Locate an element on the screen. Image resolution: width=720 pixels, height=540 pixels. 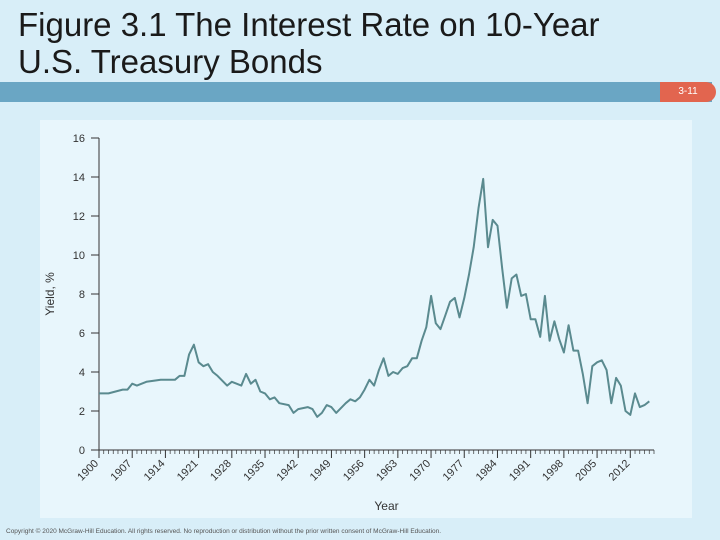
x-axis-label: Year is located at coordinates (386, 506).